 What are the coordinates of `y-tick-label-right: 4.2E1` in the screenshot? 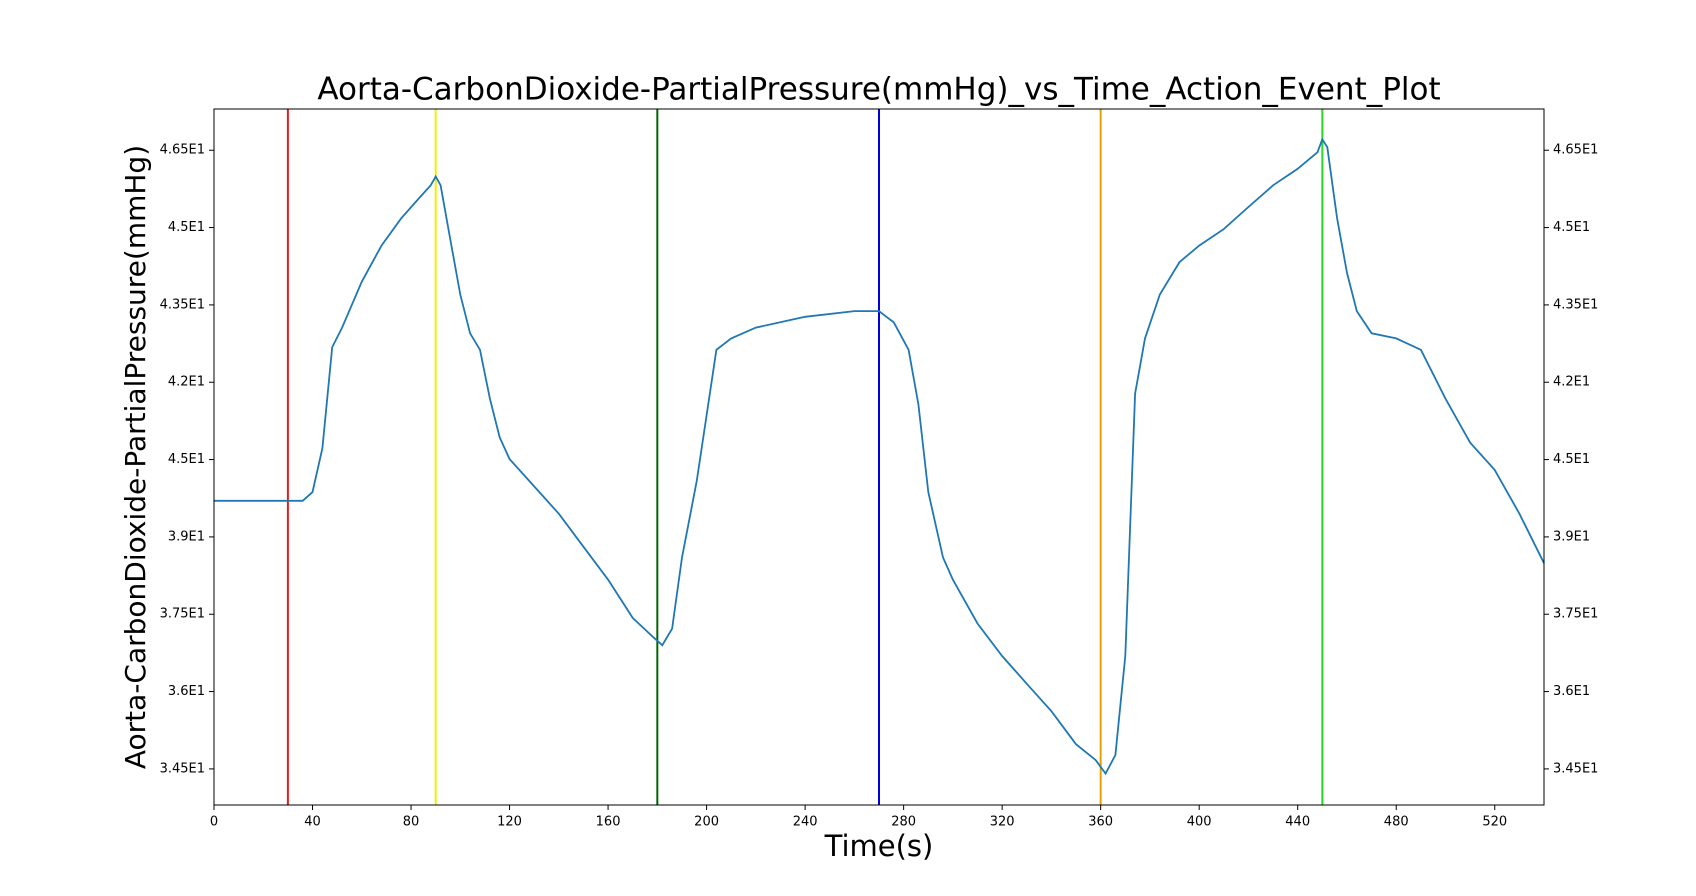 It's located at (1571, 382).